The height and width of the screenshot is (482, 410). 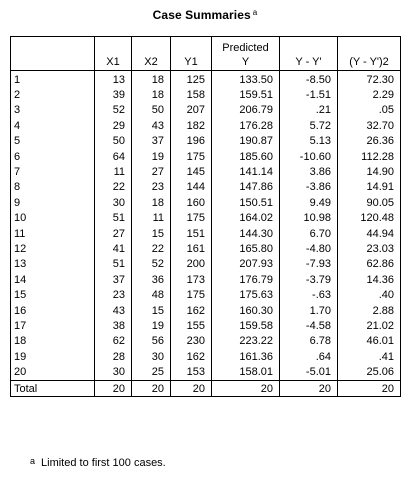 I want to click on cell-residual-squared: 14.90, so click(x=369, y=172).